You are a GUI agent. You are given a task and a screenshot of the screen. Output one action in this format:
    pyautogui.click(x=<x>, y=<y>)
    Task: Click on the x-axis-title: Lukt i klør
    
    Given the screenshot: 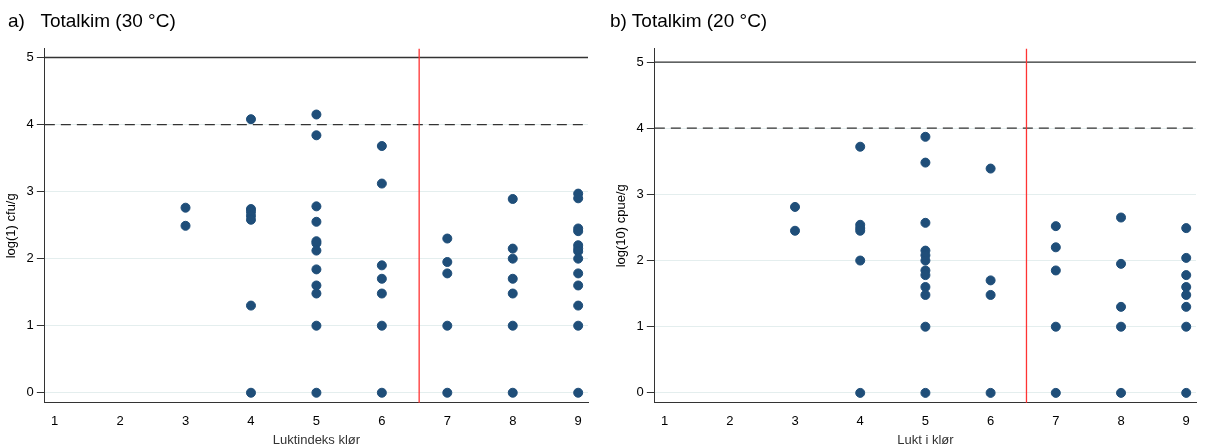 What is the action you would take?
    pyautogui.click(x=926, y=439)
    